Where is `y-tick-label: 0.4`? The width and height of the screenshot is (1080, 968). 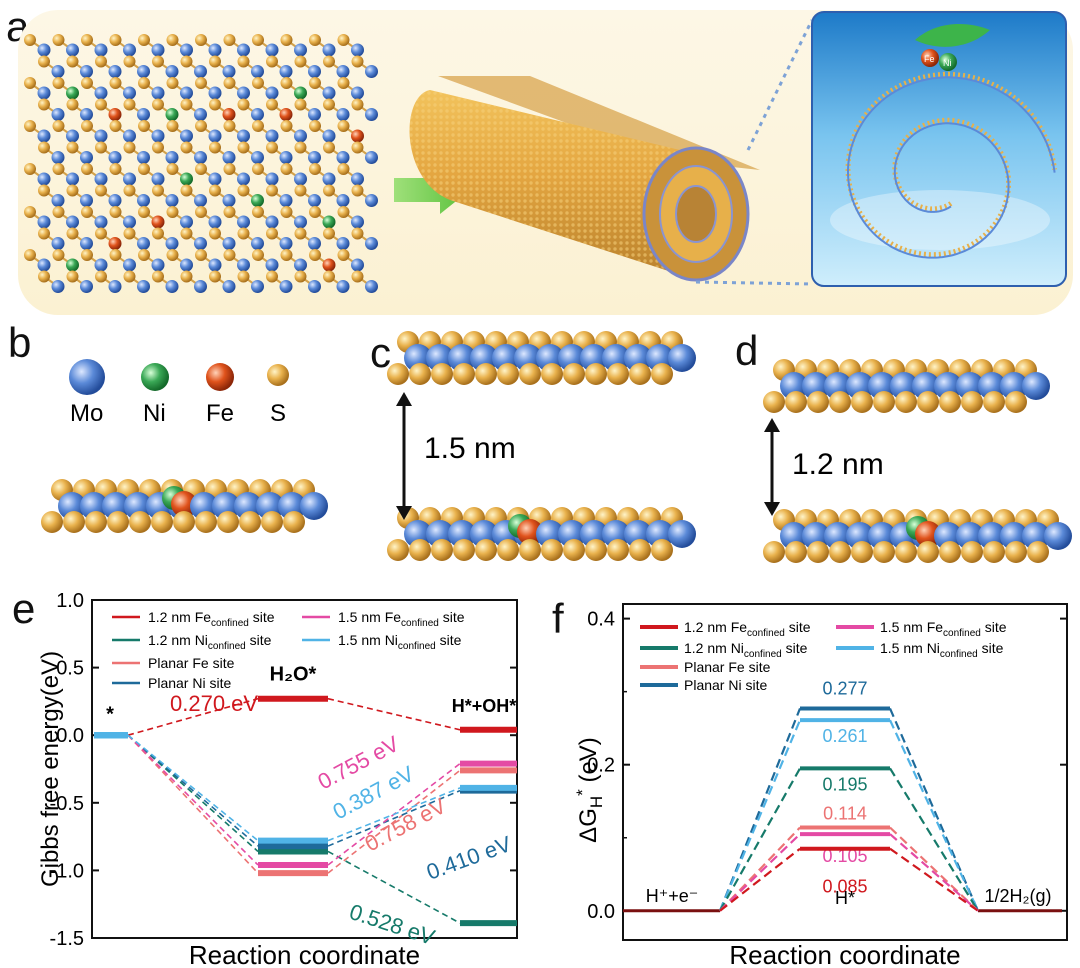
y-tick-label: 0.4 is located at coordinates (601, 620).